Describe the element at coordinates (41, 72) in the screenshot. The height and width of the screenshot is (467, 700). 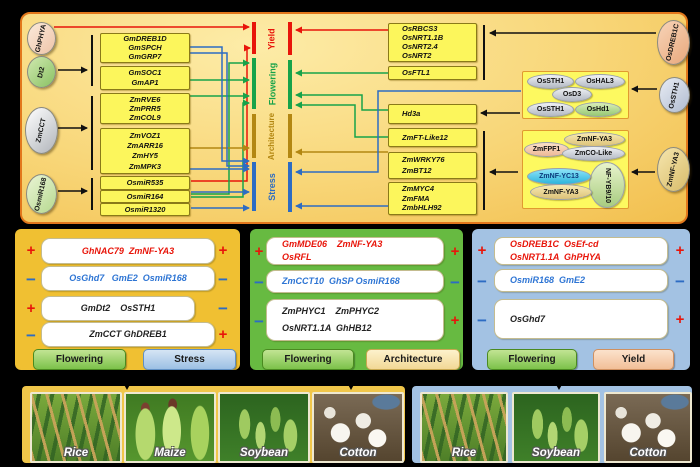
I see `oval-dt2: Dt2` at that location.